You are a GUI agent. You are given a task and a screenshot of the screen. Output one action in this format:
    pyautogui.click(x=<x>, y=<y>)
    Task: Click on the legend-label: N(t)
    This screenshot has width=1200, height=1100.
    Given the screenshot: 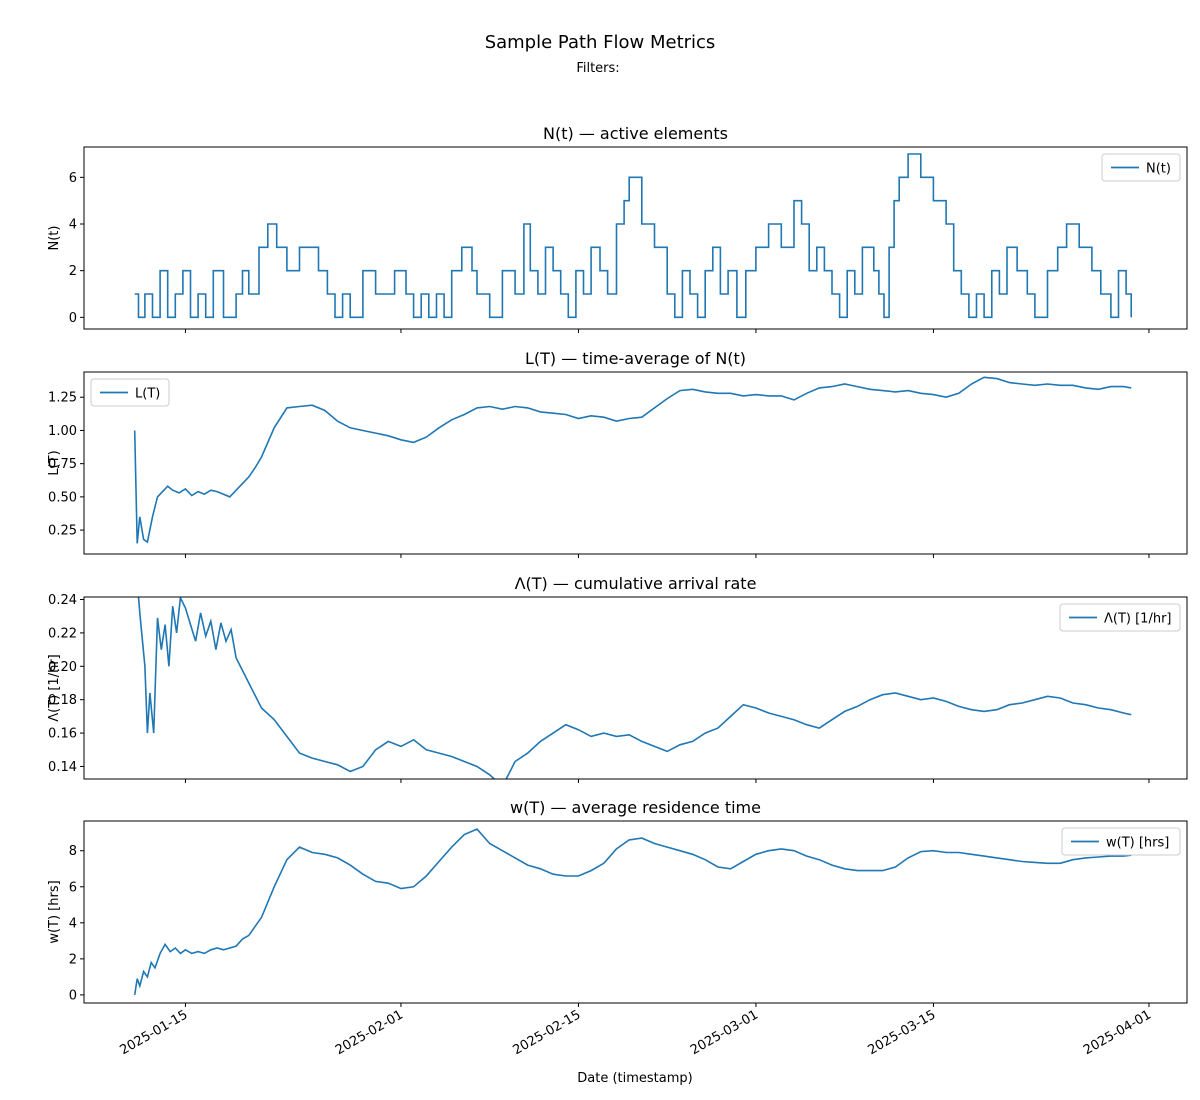 What is the action you would take?
    pyautogui.click(x=1158, y=169)
    